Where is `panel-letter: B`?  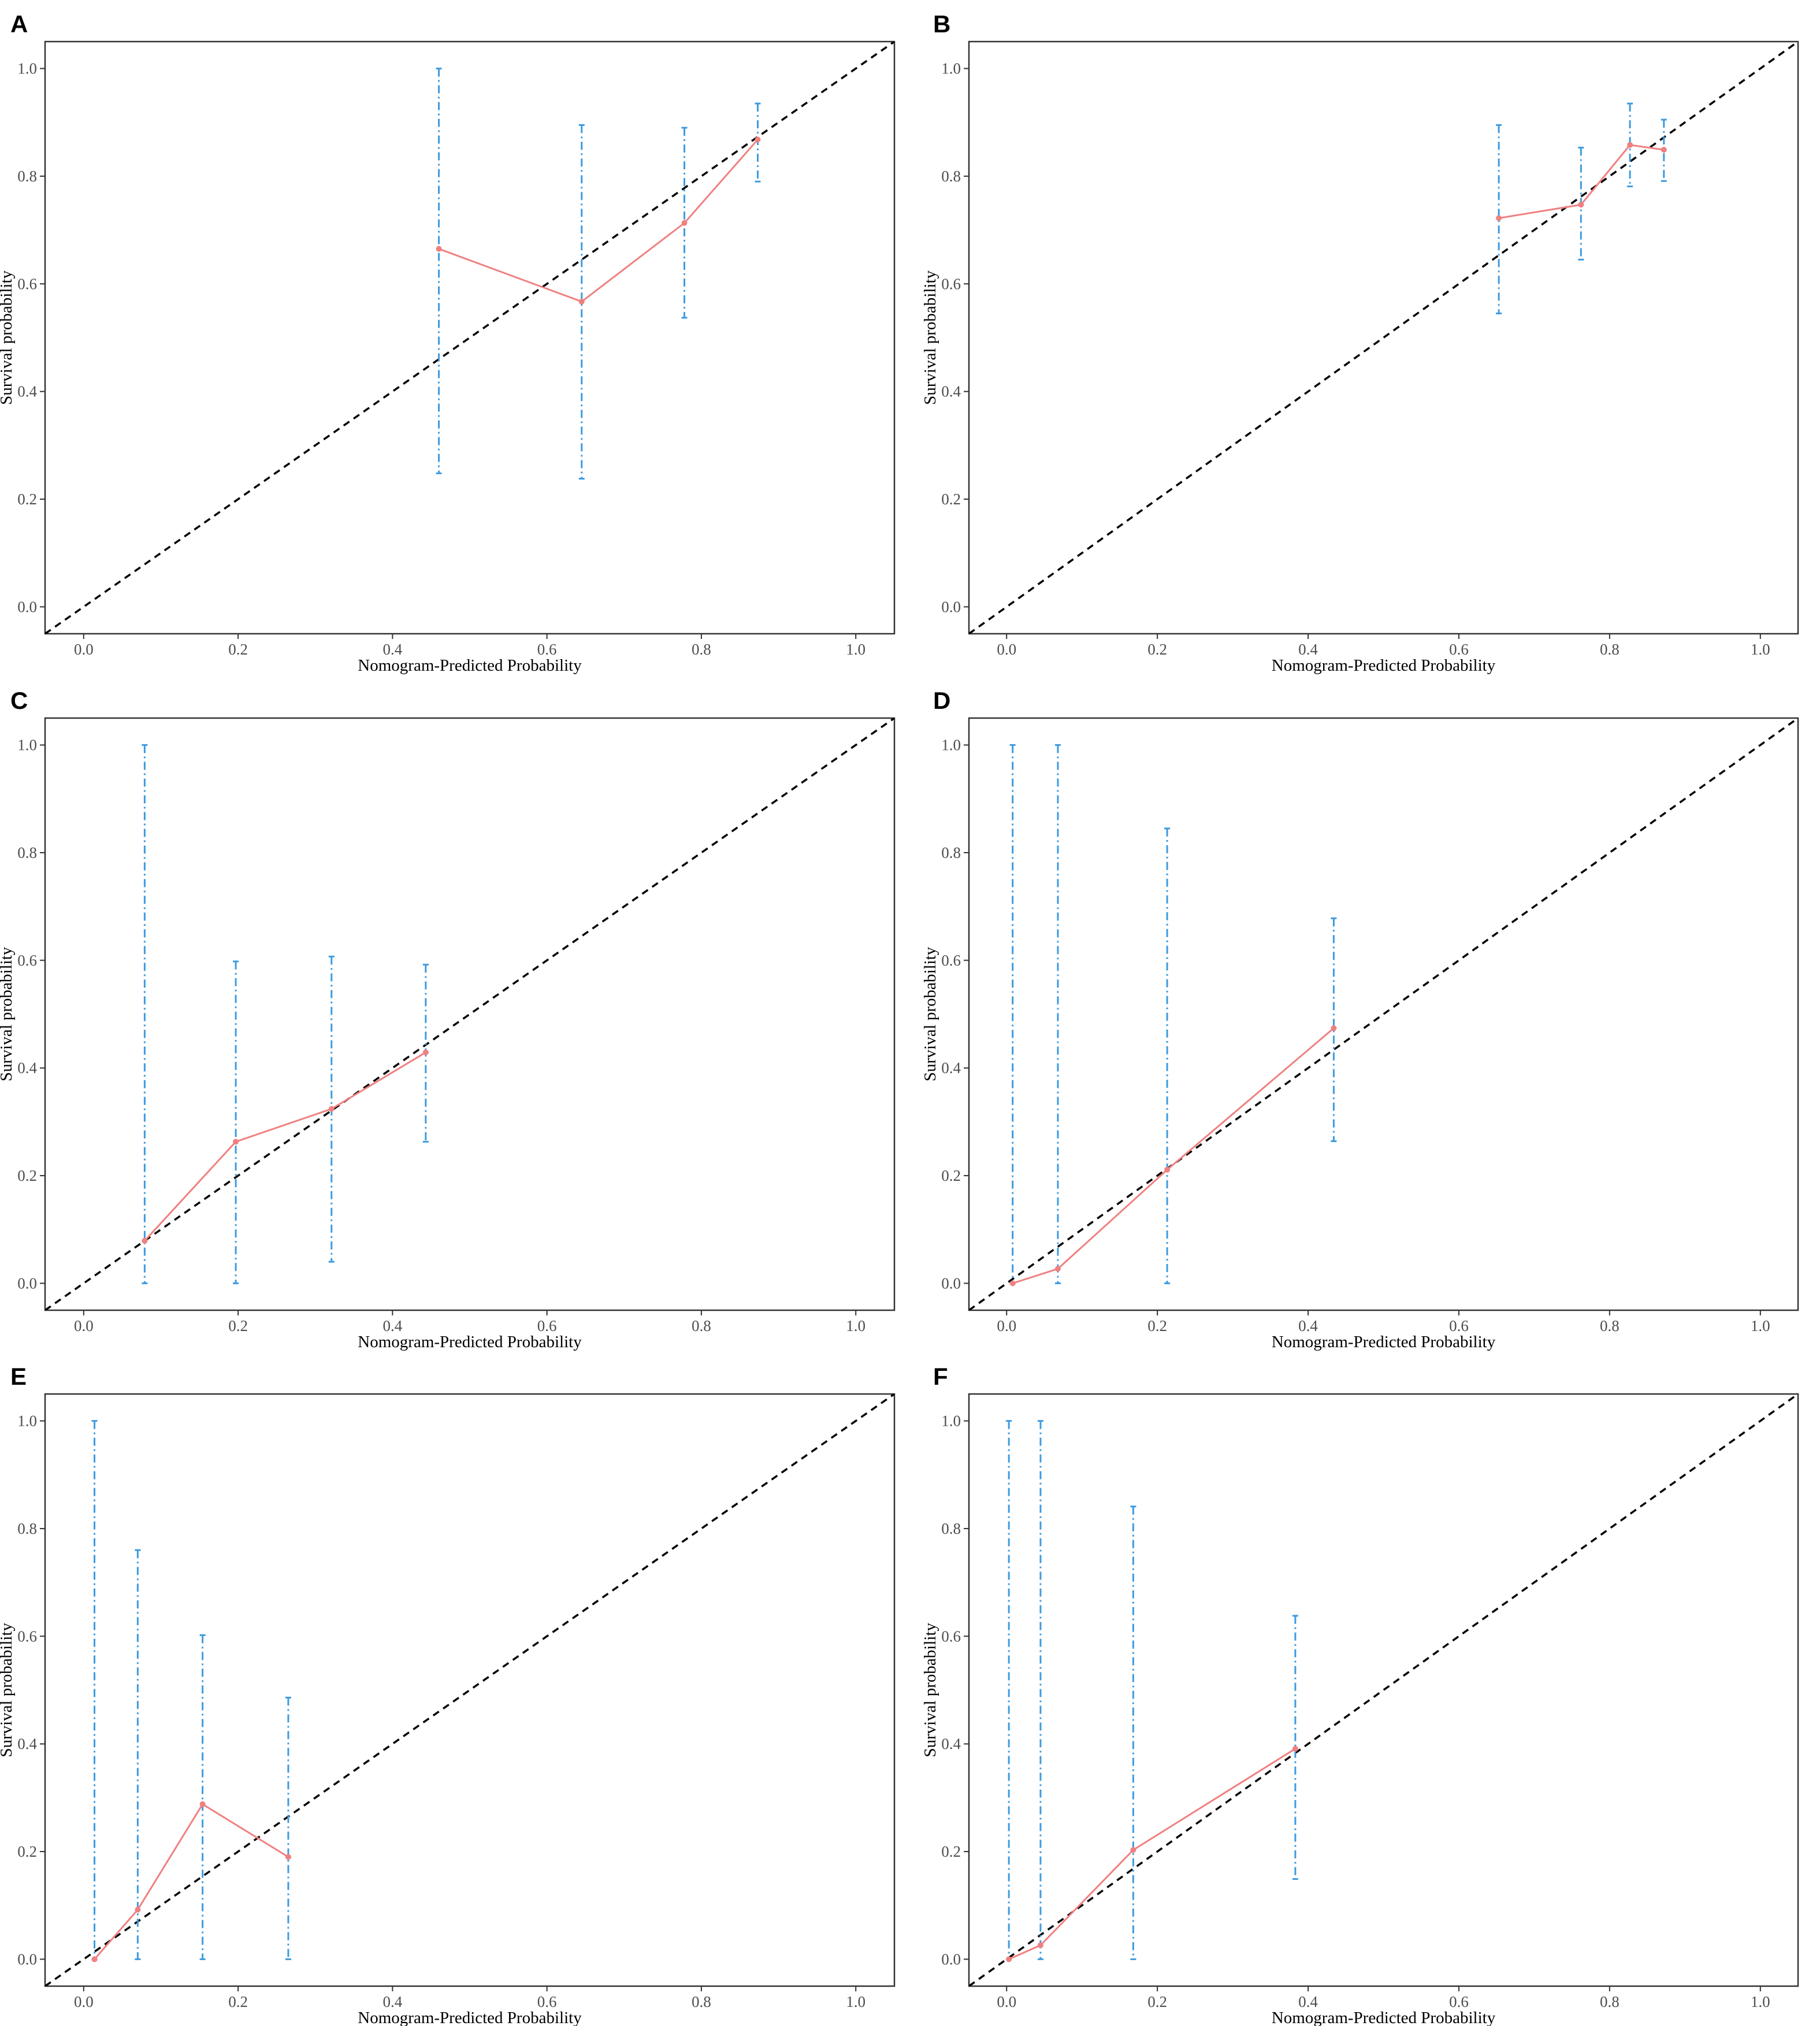
panel-letter: B is located at coordinates (941, 24).